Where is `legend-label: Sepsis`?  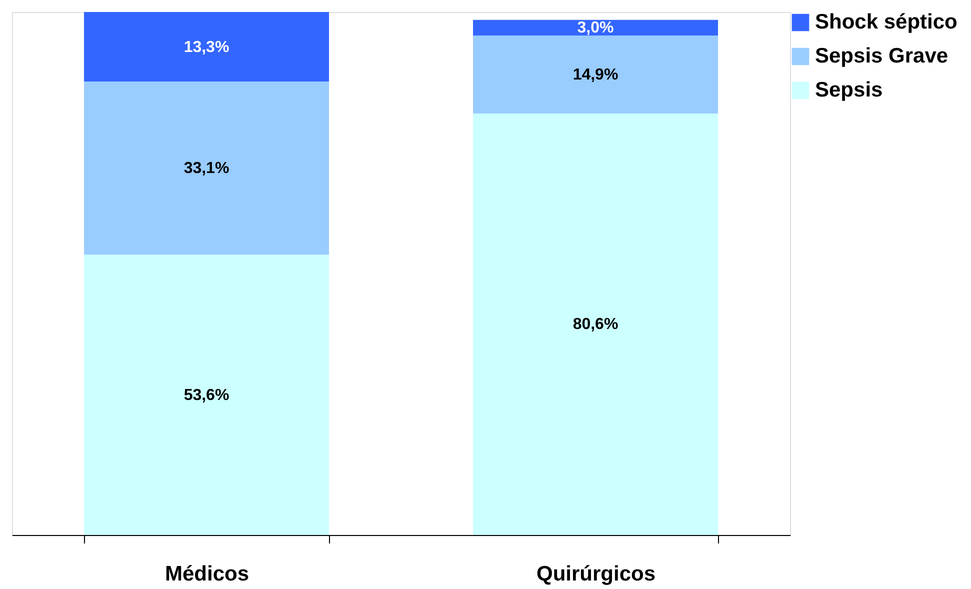
legend-label: Sepsis is located at coordinates (849, 90).